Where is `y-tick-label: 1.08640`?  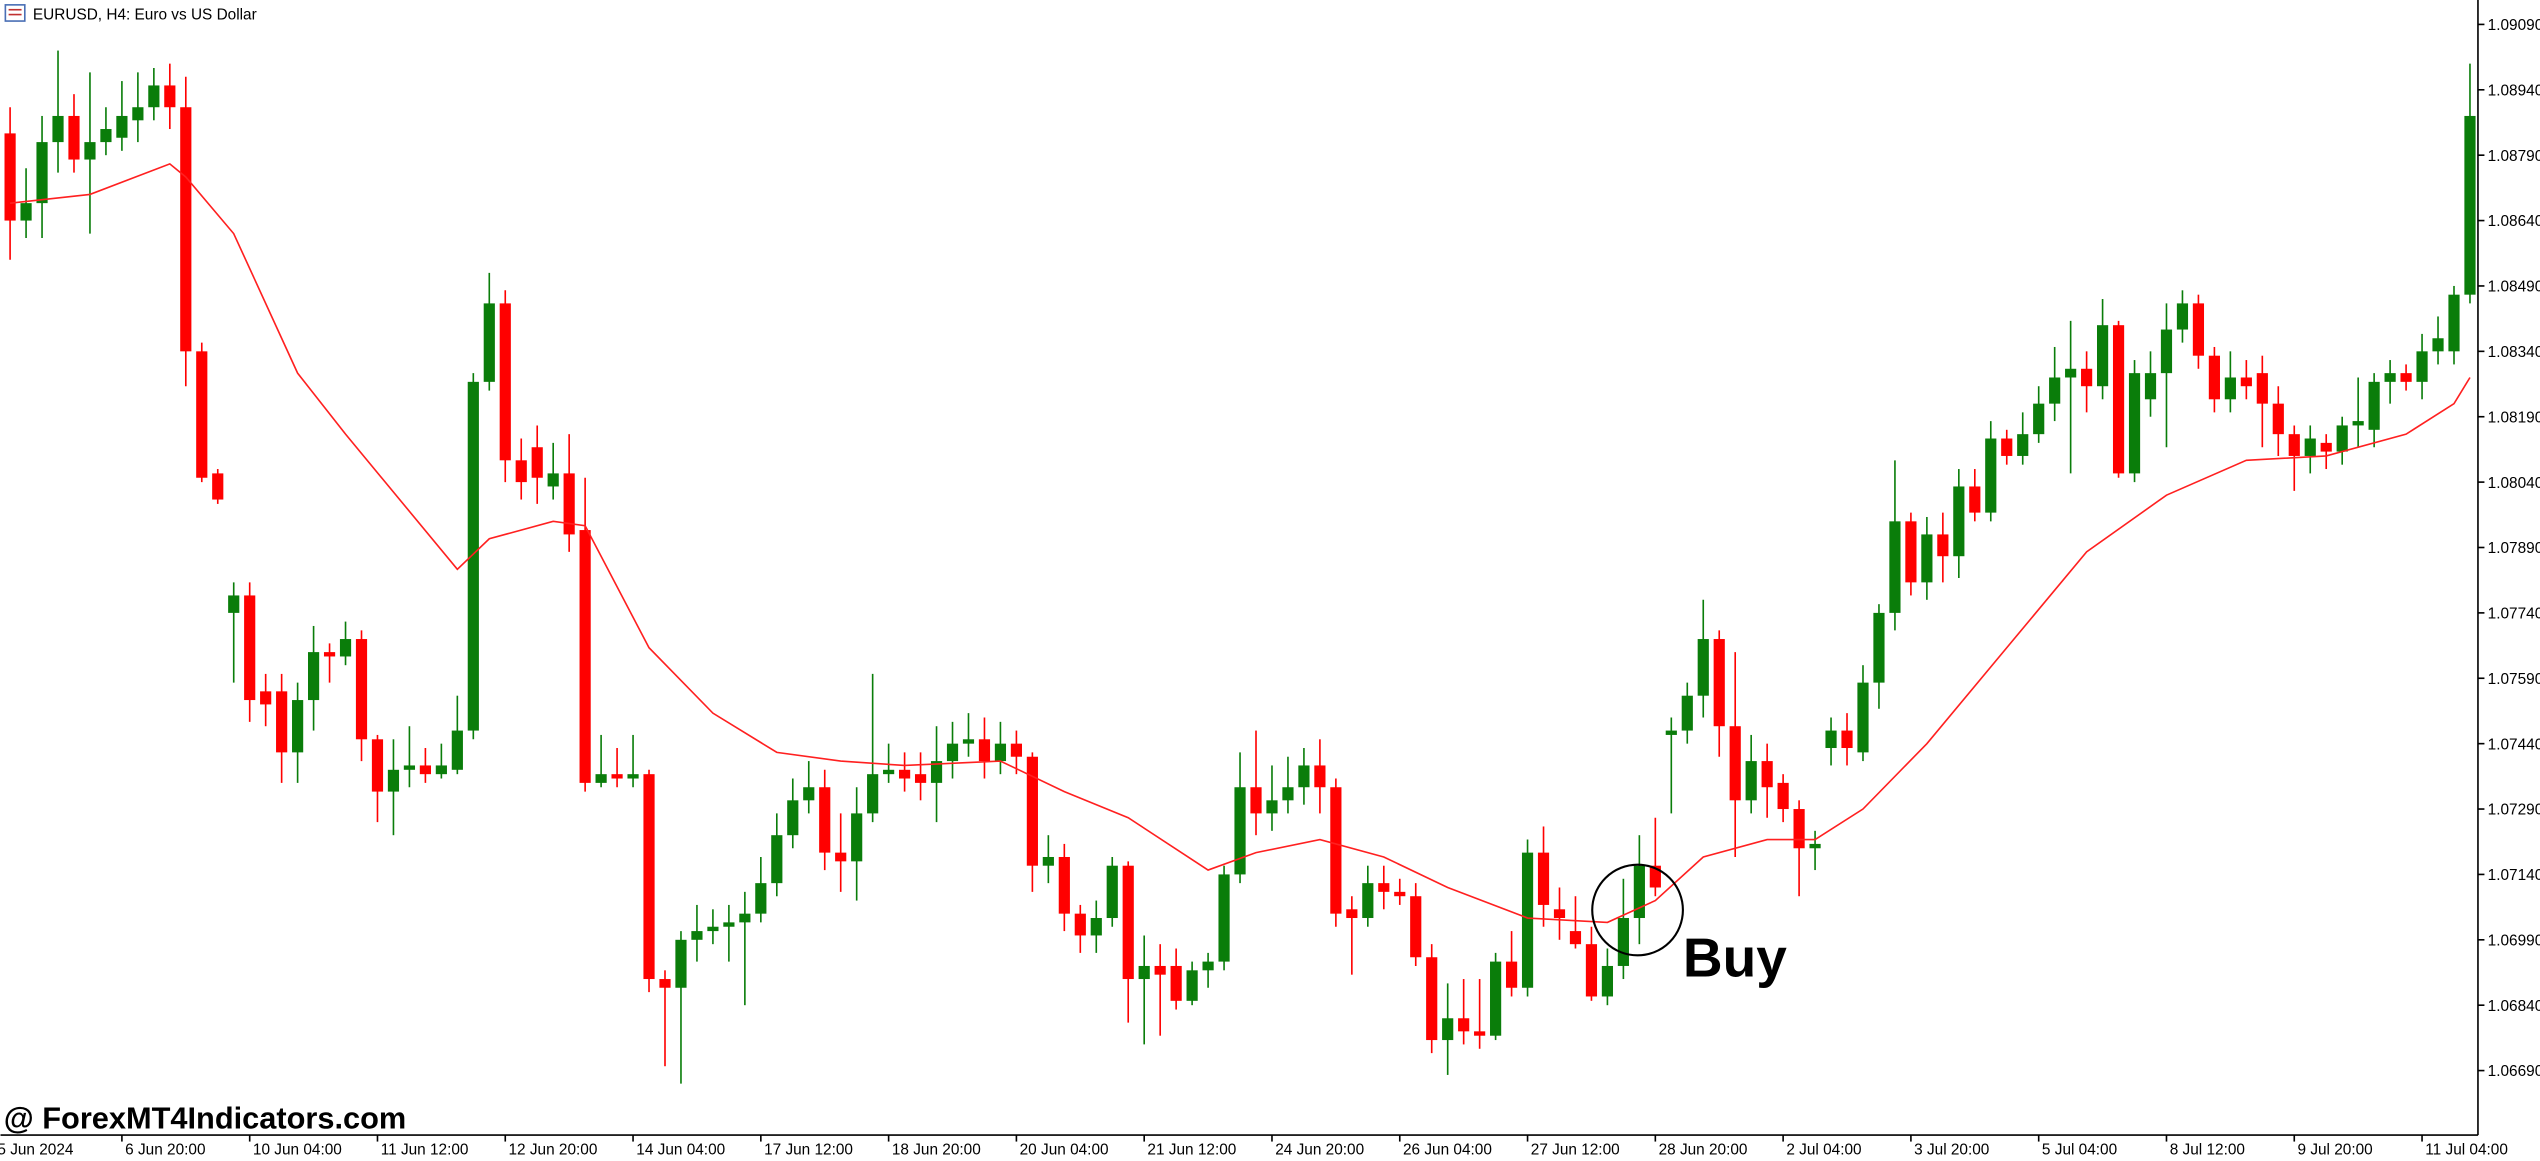 y-tick-label: 1.08640 is located at coordinates (2514, 221).